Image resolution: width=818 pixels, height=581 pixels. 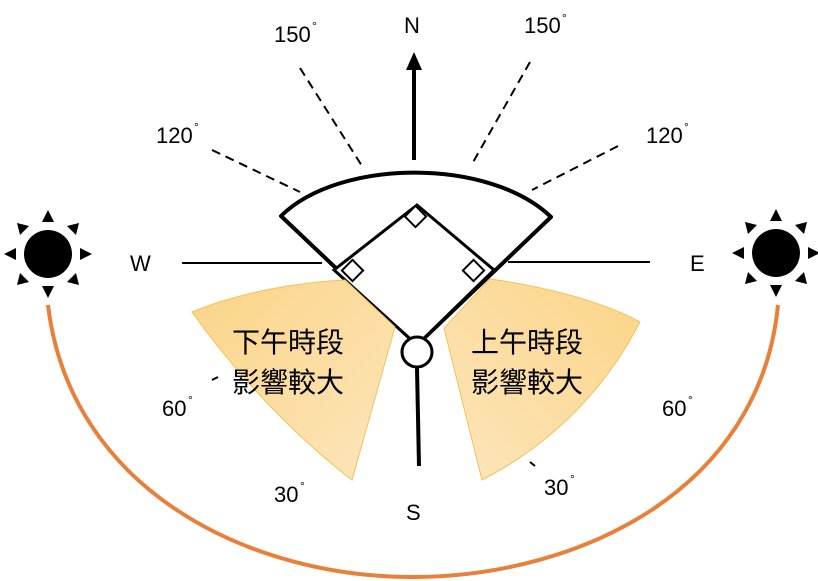 I want to click on north-label: N, so click(x=412, y=25).